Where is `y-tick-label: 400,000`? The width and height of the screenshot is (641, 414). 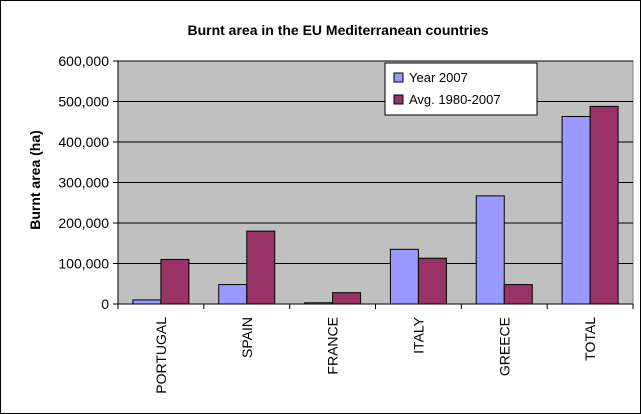 y-tick-label: 400,000 is located at coordinates (83, 142).